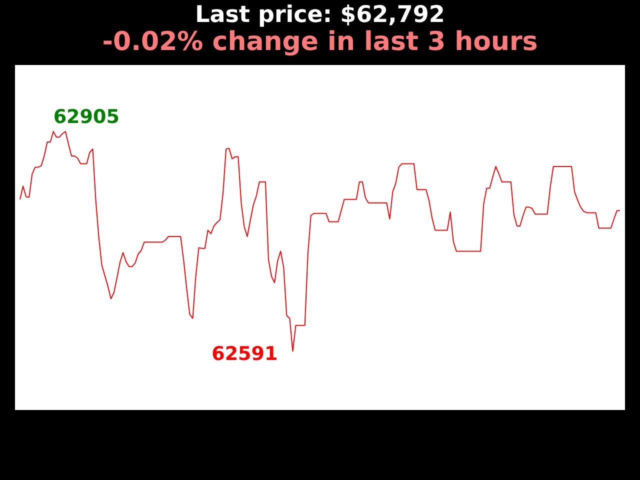 The image size is (640, 480). What do you see at coordinates (320, 42) in the screenshot?
I see `chart-subtitle: -0.02% change in last 3 hours` at bounding box center [320, 42].